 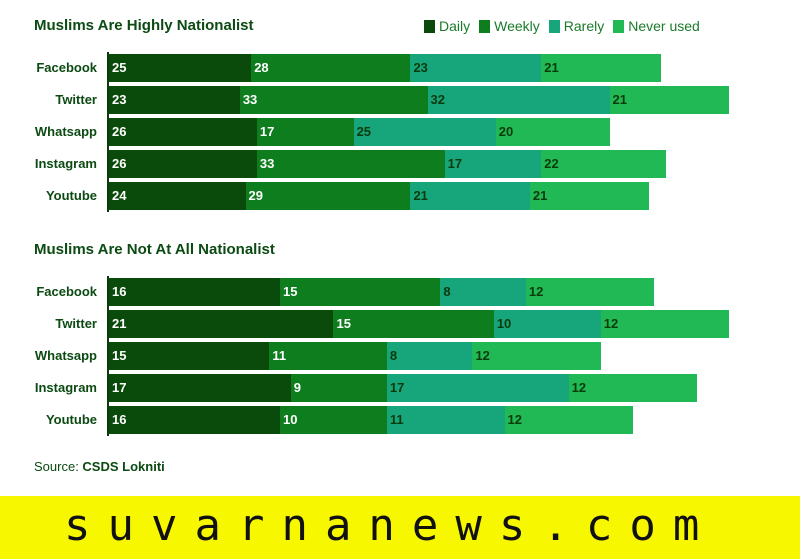 What do you see at coordinates (279, 355) in the screenshot?
I see `data-label: 11` at bounding box center [279, 355].